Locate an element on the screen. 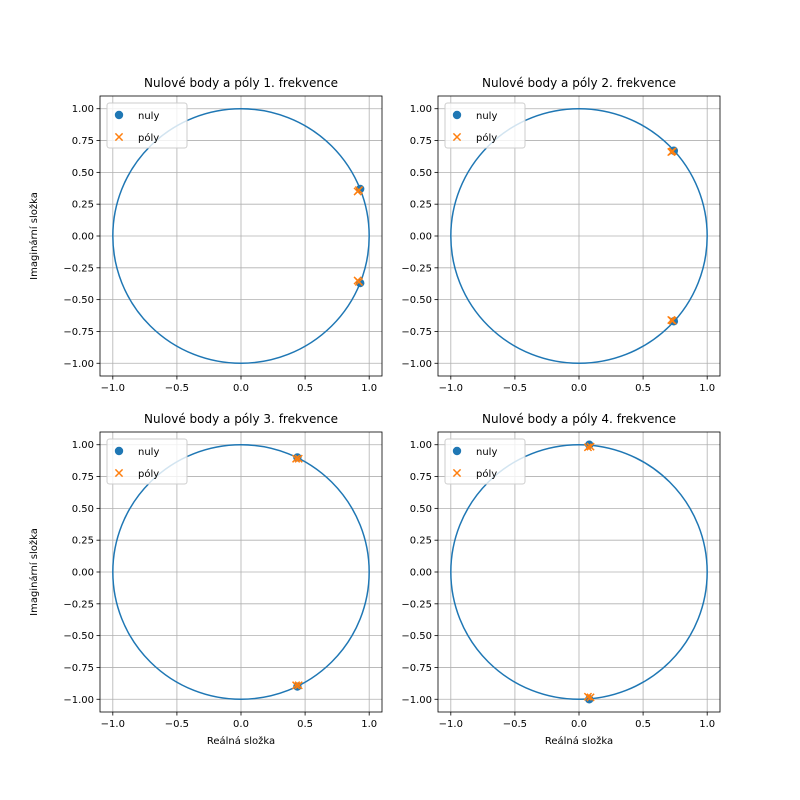 The image size is (800, 800). subplot-title: Nulové body a póly 1. frekvence is located at coordinates (241, 83).